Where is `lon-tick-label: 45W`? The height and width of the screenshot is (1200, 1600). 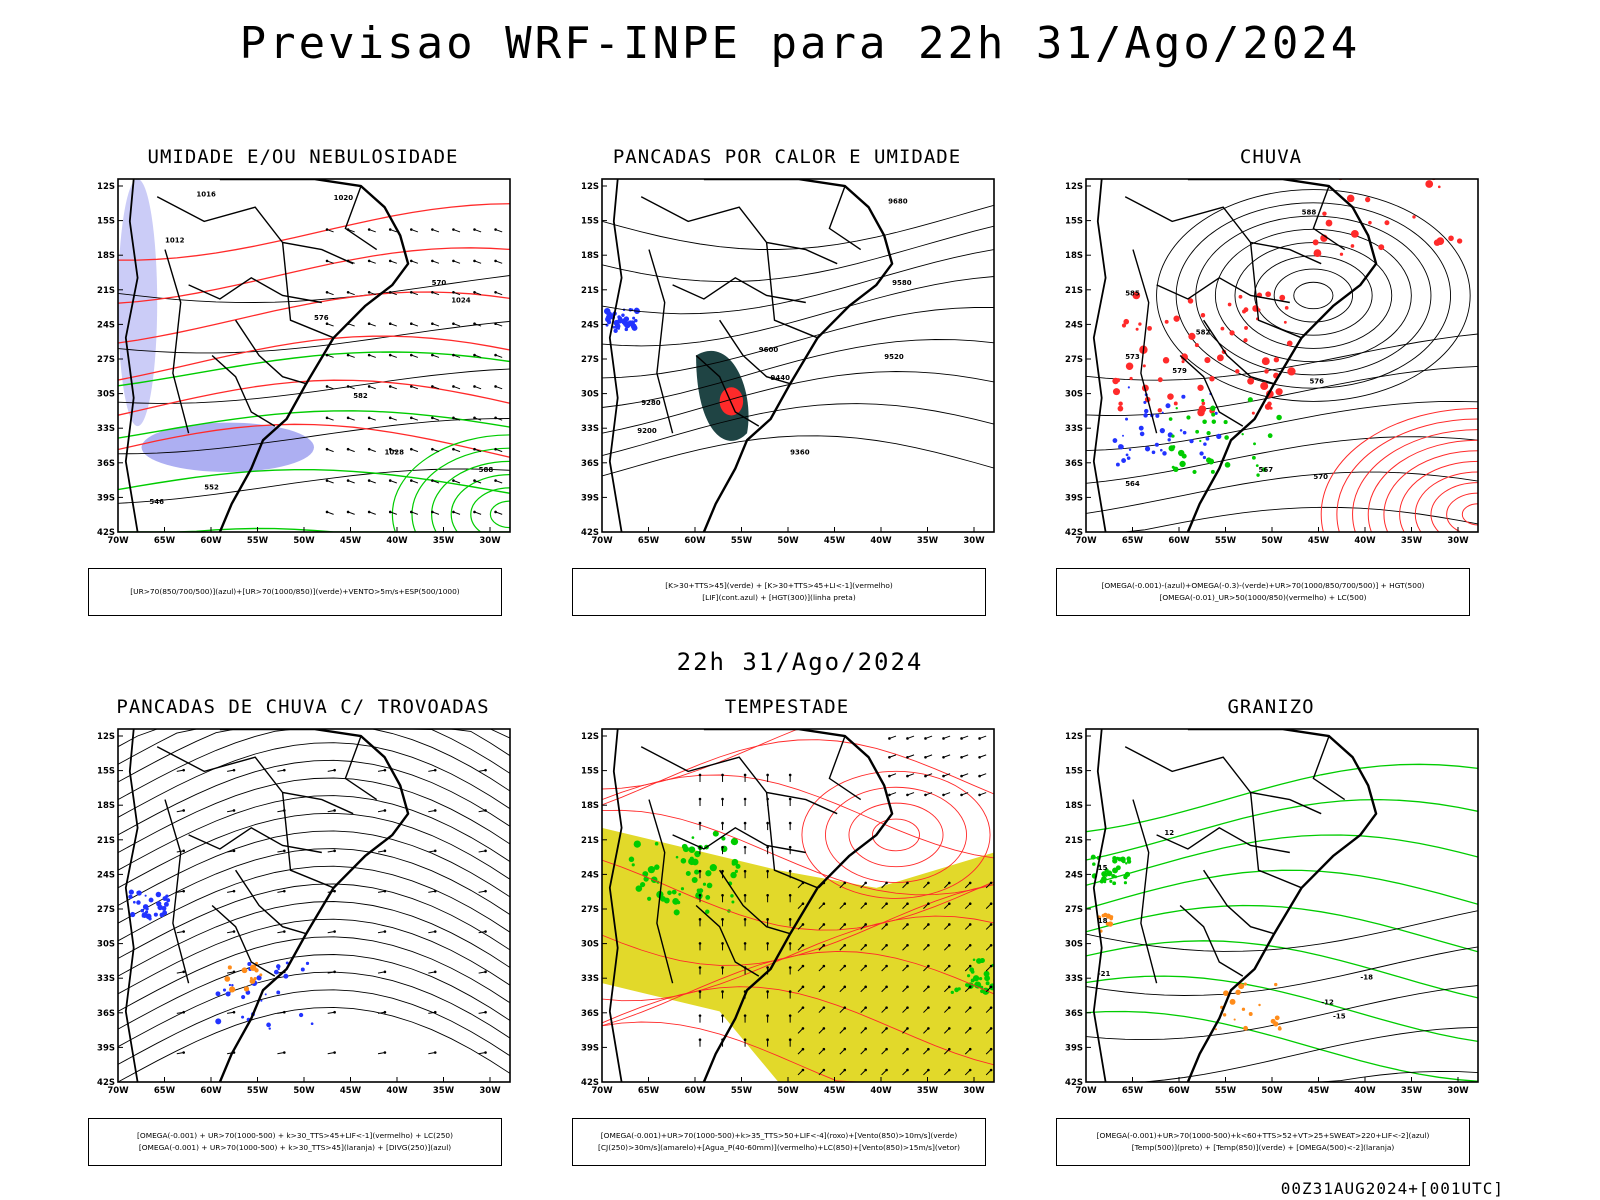
lon-tick-label: 45W is located at coordinates (835, 541).